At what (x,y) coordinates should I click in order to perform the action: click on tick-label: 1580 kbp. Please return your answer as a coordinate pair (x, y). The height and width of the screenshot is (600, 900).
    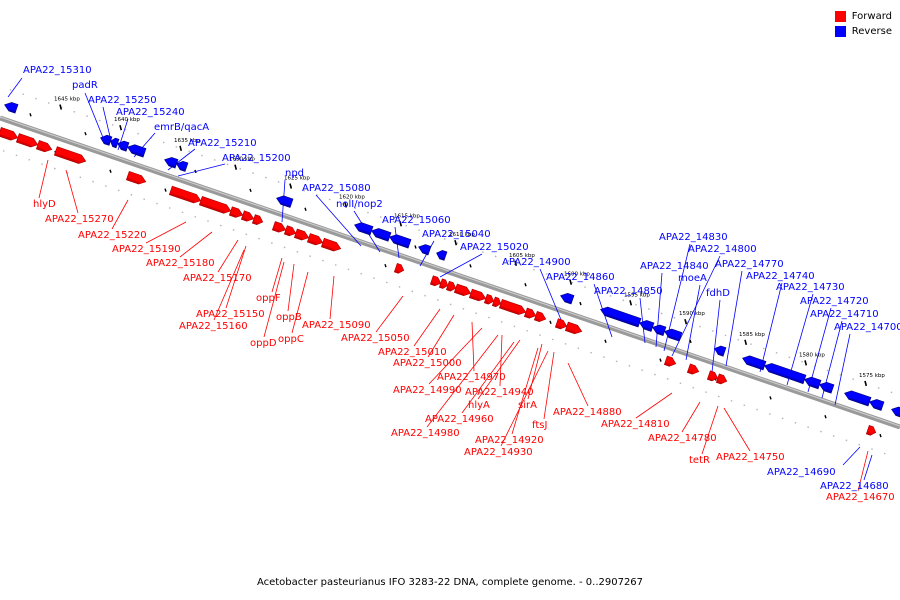
    Looking at the image, I should click on (812, 355).